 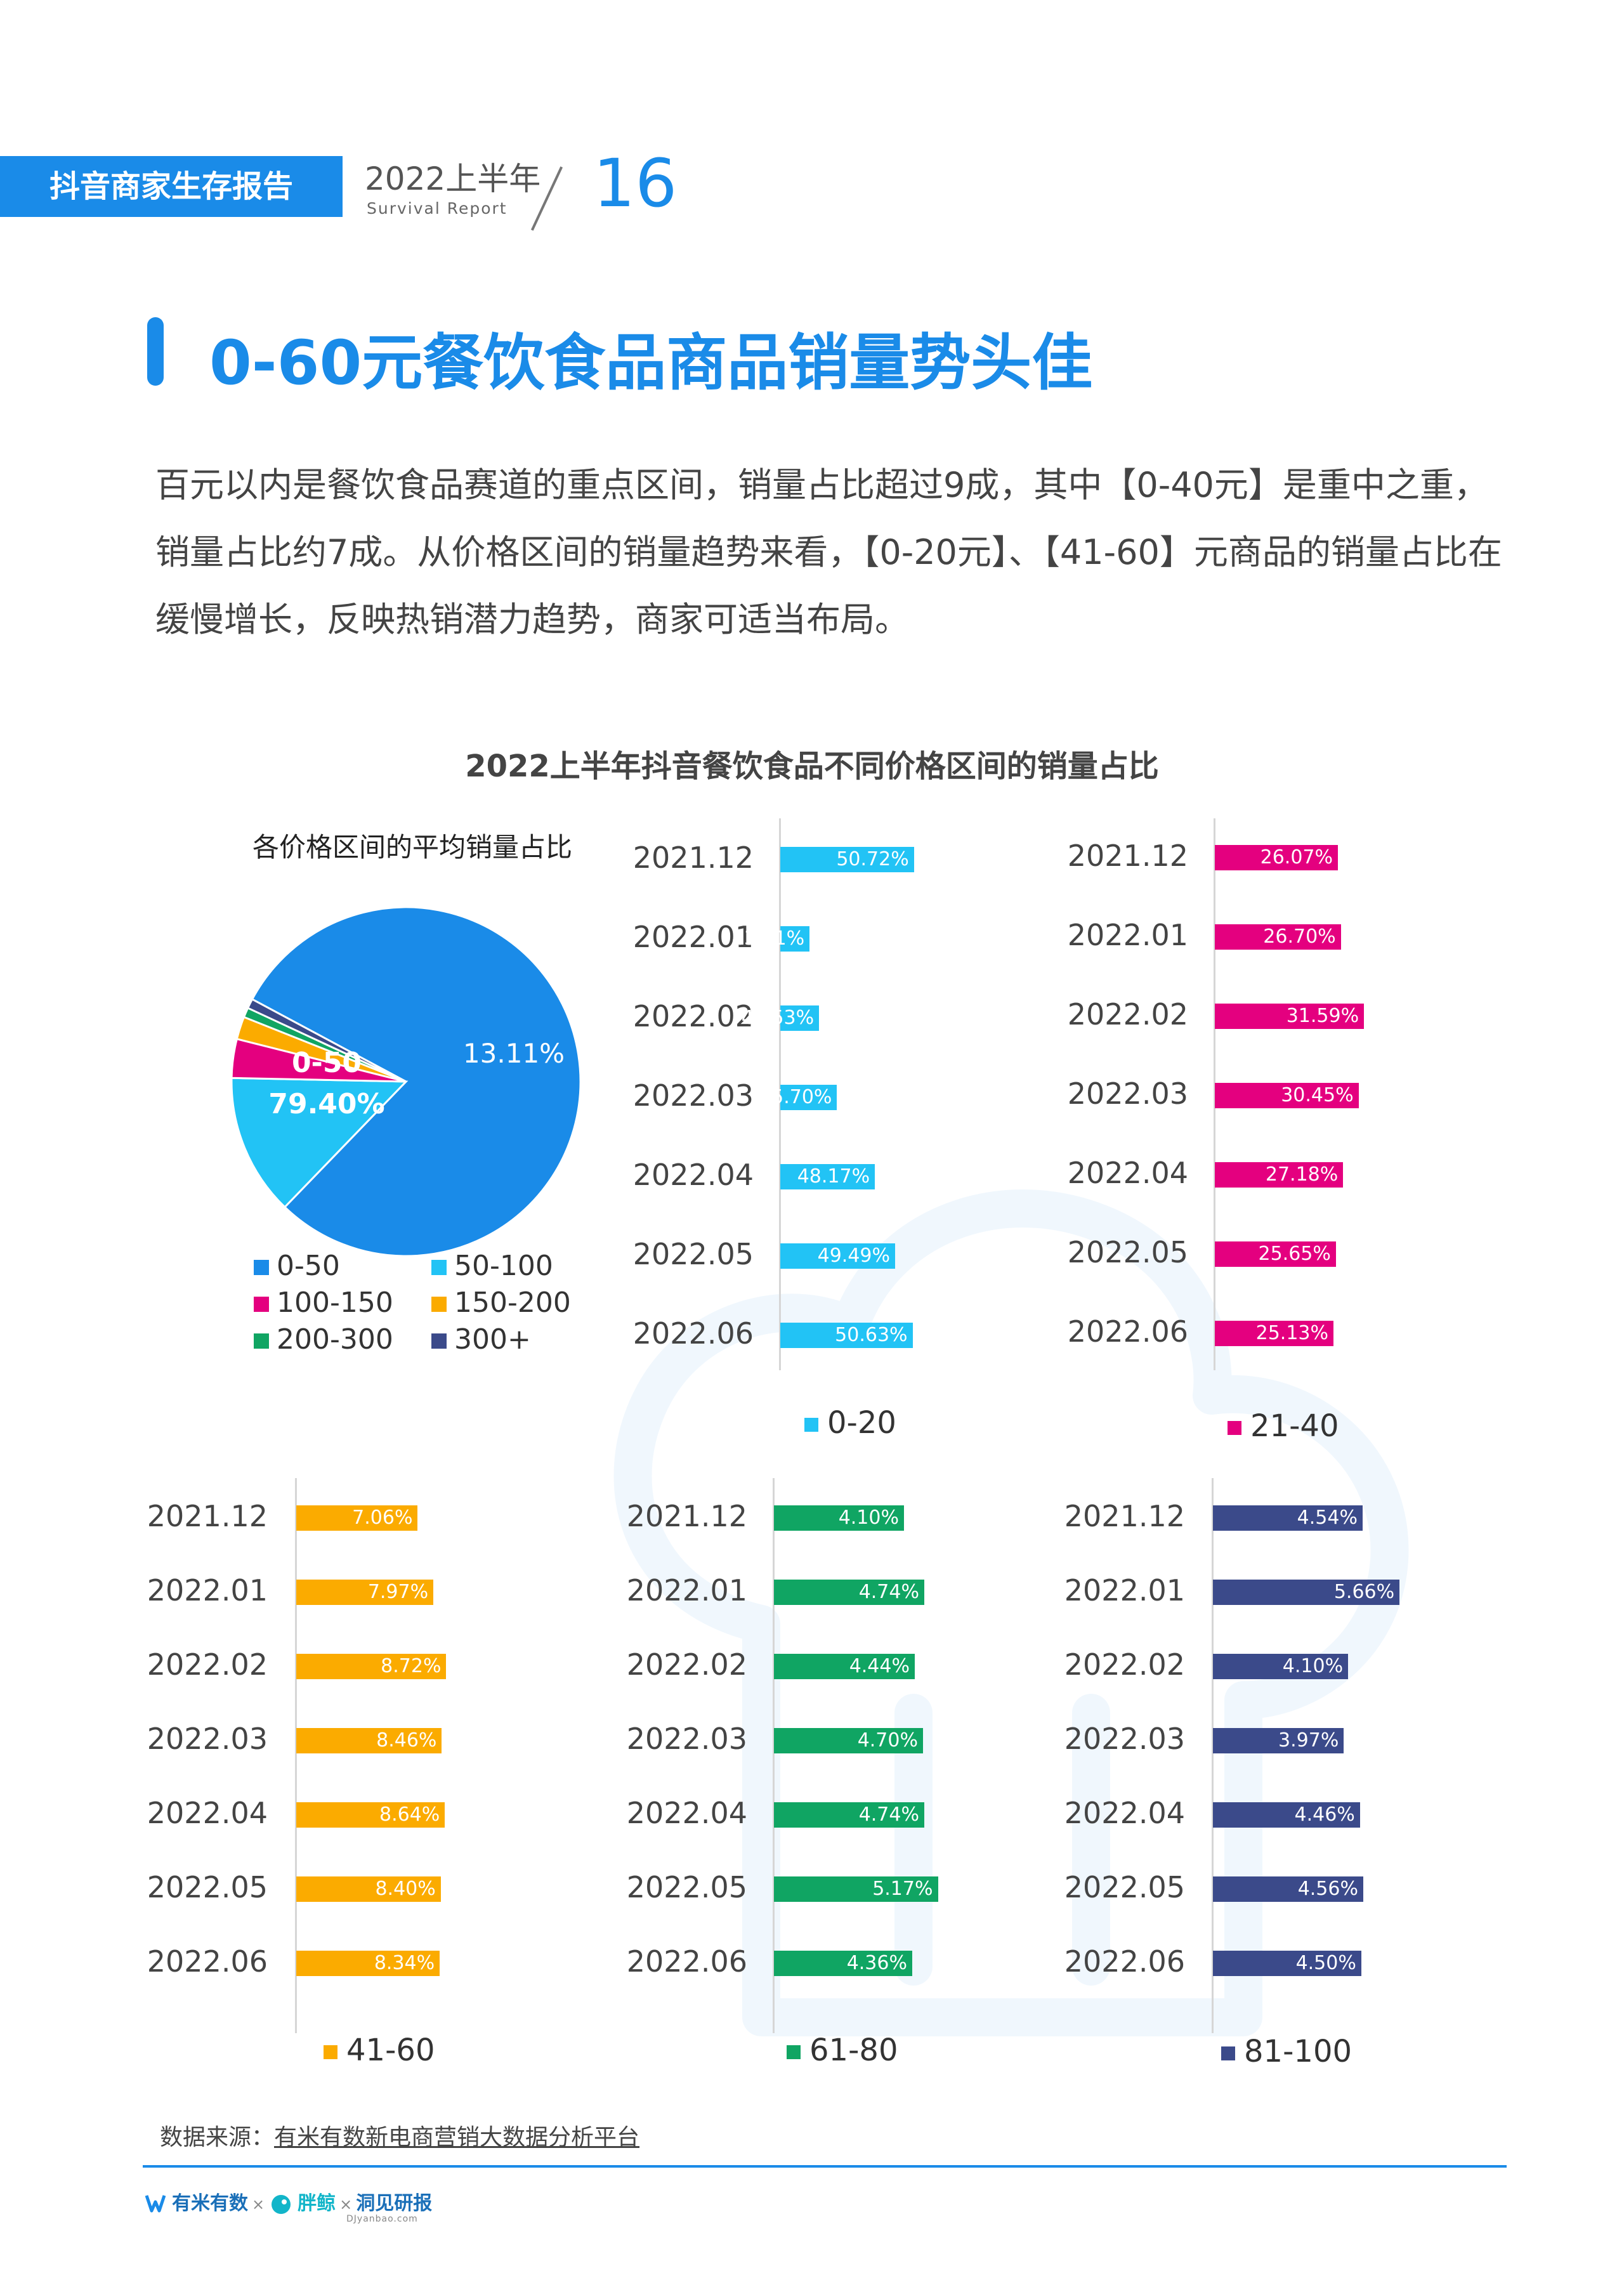 What do you see at coordinates (839, 1518) in the screenshot?
I see `bar-61-80-2021.12: 4.10%` at bounding box center [839, 1518].